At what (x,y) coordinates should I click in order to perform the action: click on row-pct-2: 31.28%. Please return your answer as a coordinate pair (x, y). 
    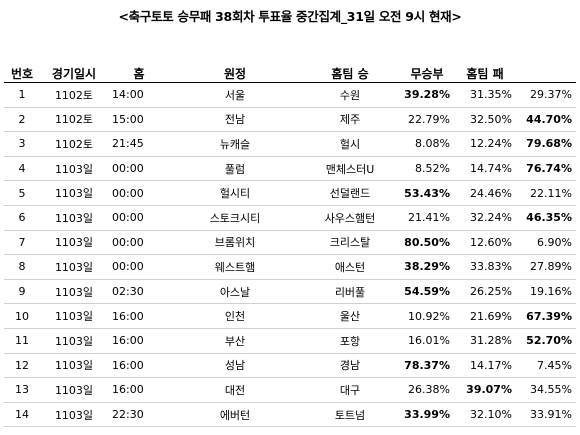
    Looking at the image, I should click on (485, 341).